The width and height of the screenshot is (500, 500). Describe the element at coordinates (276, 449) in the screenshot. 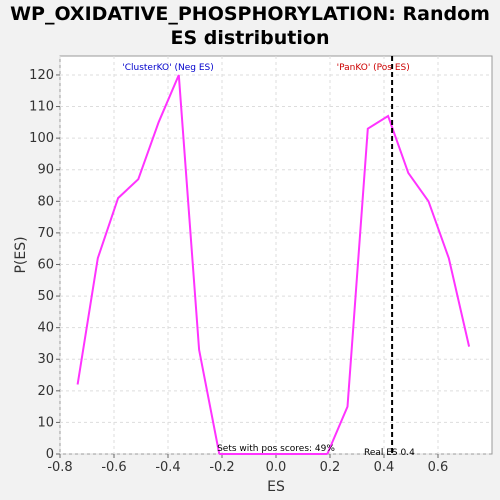

I see `pos-scores-annotation: Sets with pos scores: 49%` at that location.